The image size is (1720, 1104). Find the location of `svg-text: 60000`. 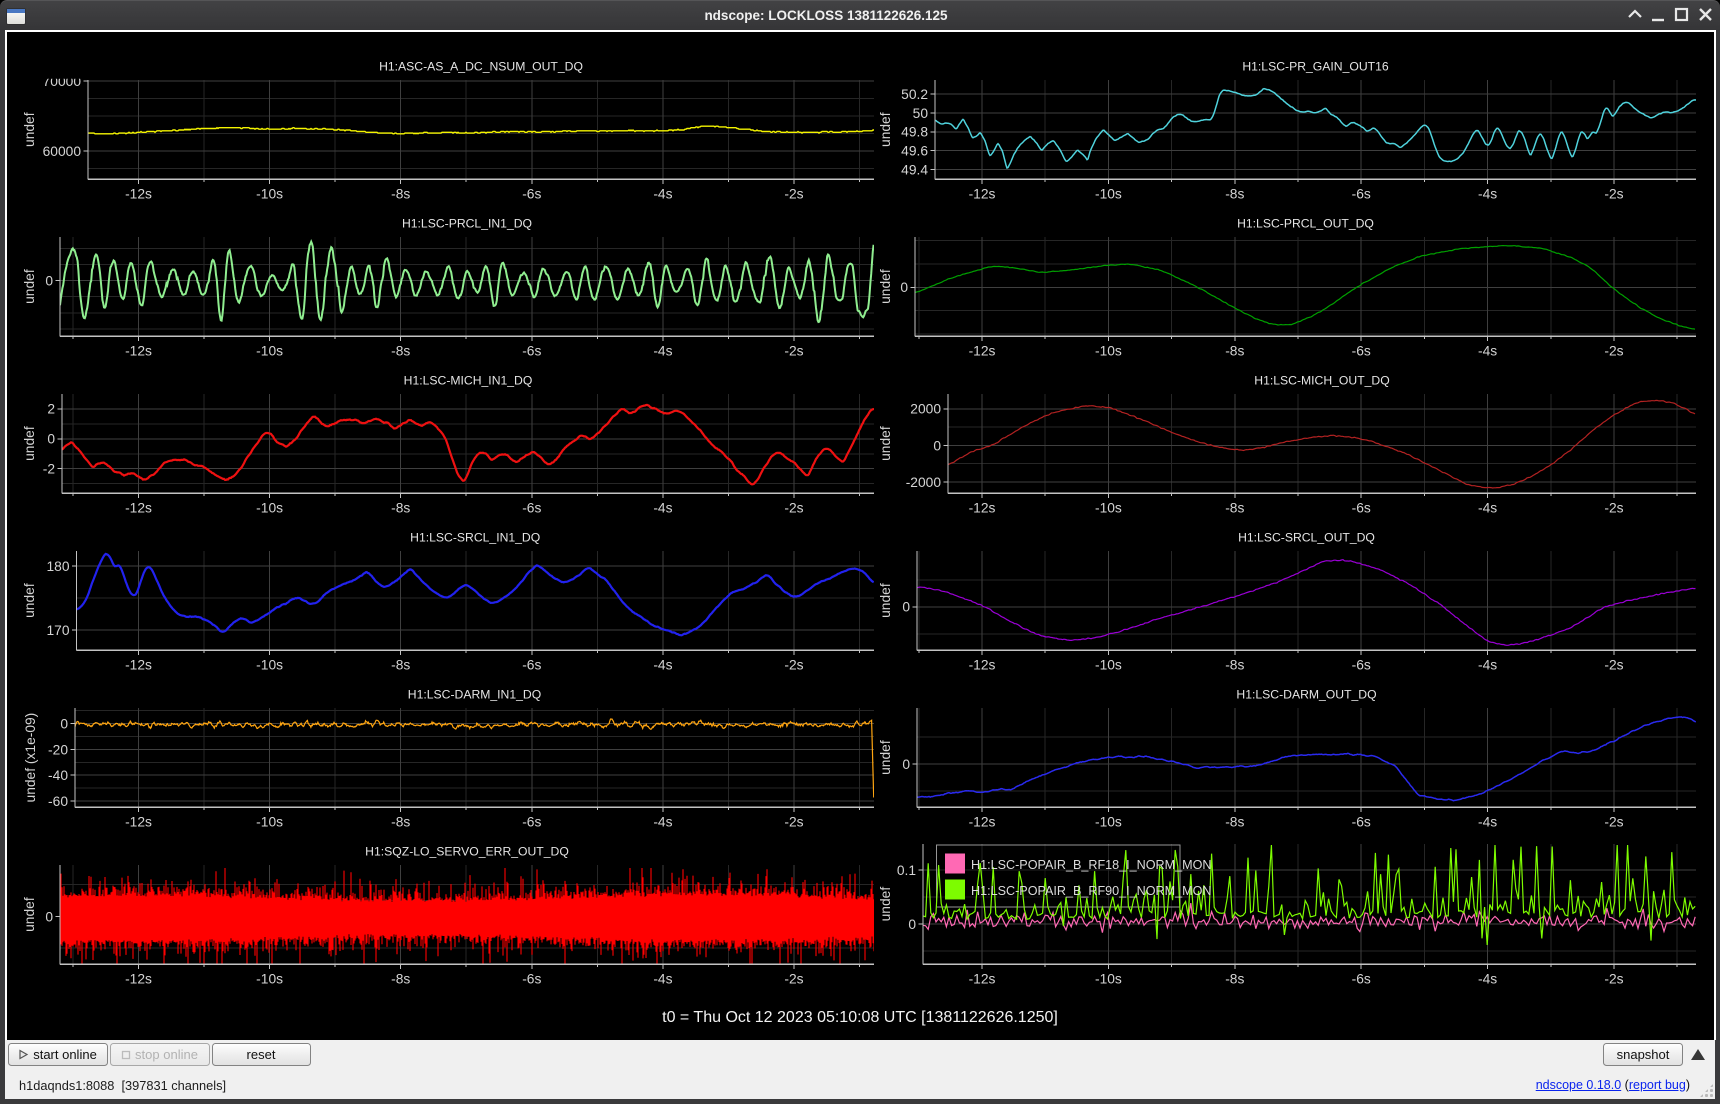

svg-text: 60000 is located at coordinates (62, 151).